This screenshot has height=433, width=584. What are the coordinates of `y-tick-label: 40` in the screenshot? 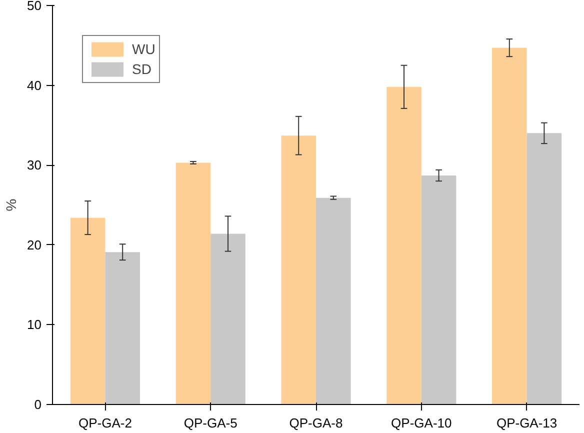 It's located at (34, 85).